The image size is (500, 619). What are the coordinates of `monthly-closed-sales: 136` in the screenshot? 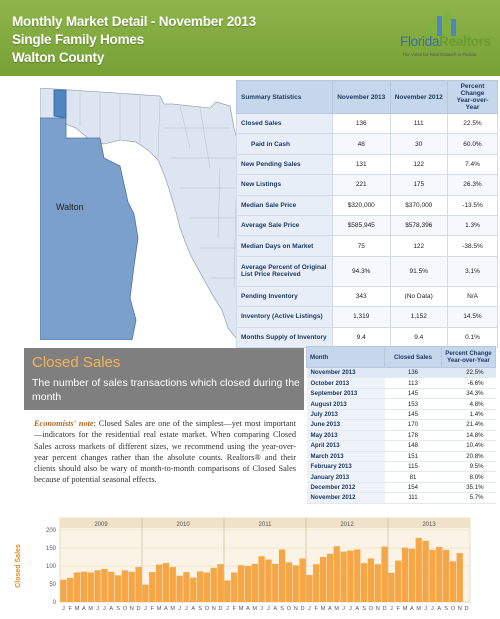 It's located at (413, 373).